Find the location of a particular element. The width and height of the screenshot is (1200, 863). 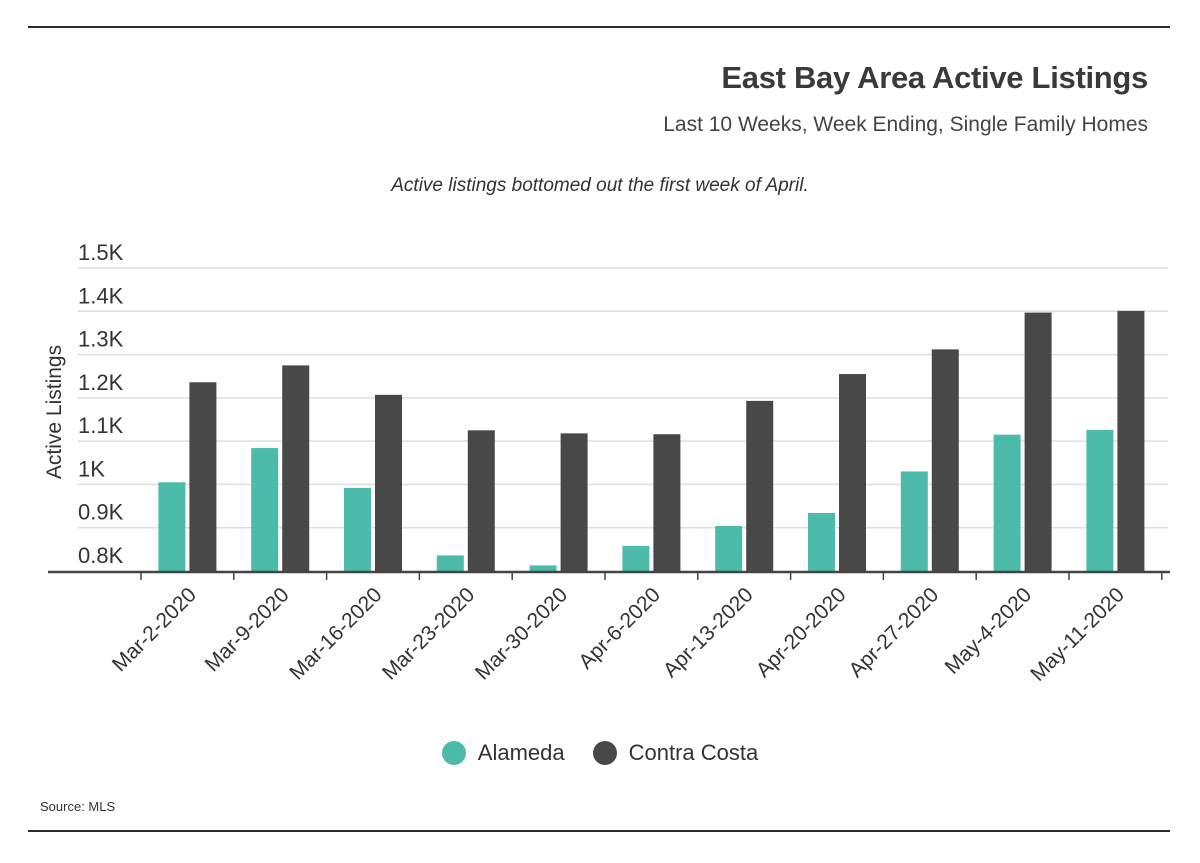

y-tick-label: 0.8K is located at coordinates (101, 555).